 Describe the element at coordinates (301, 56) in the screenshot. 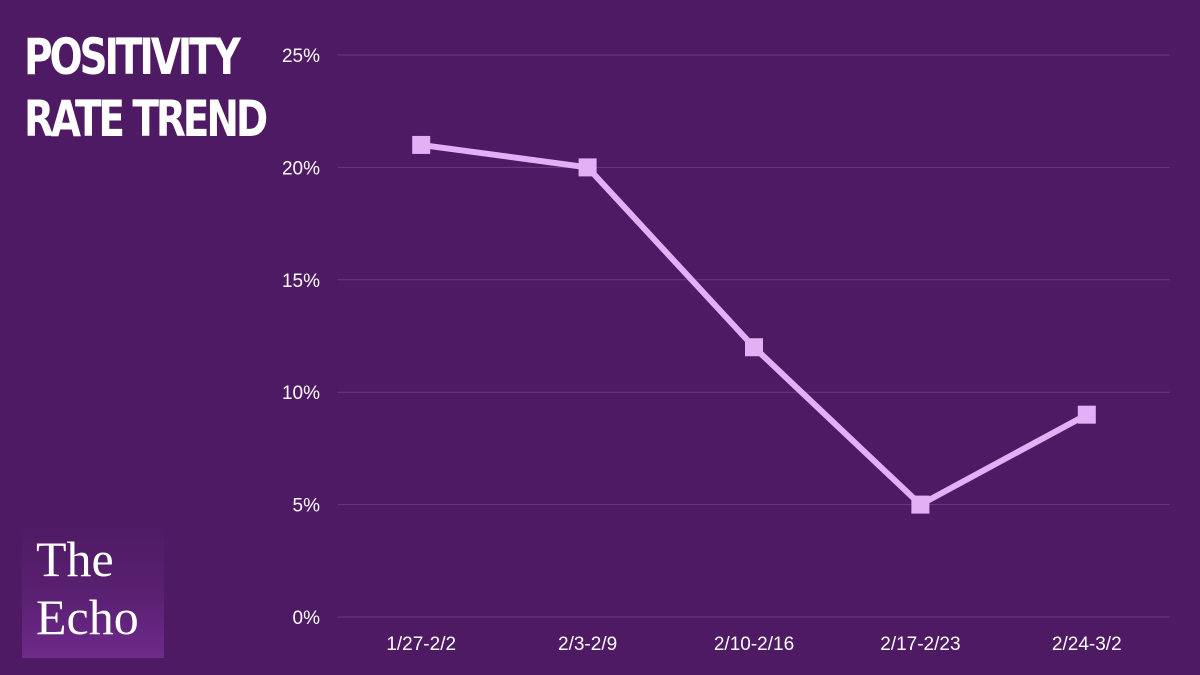

I see `y-tick-label: 25%` at that location.